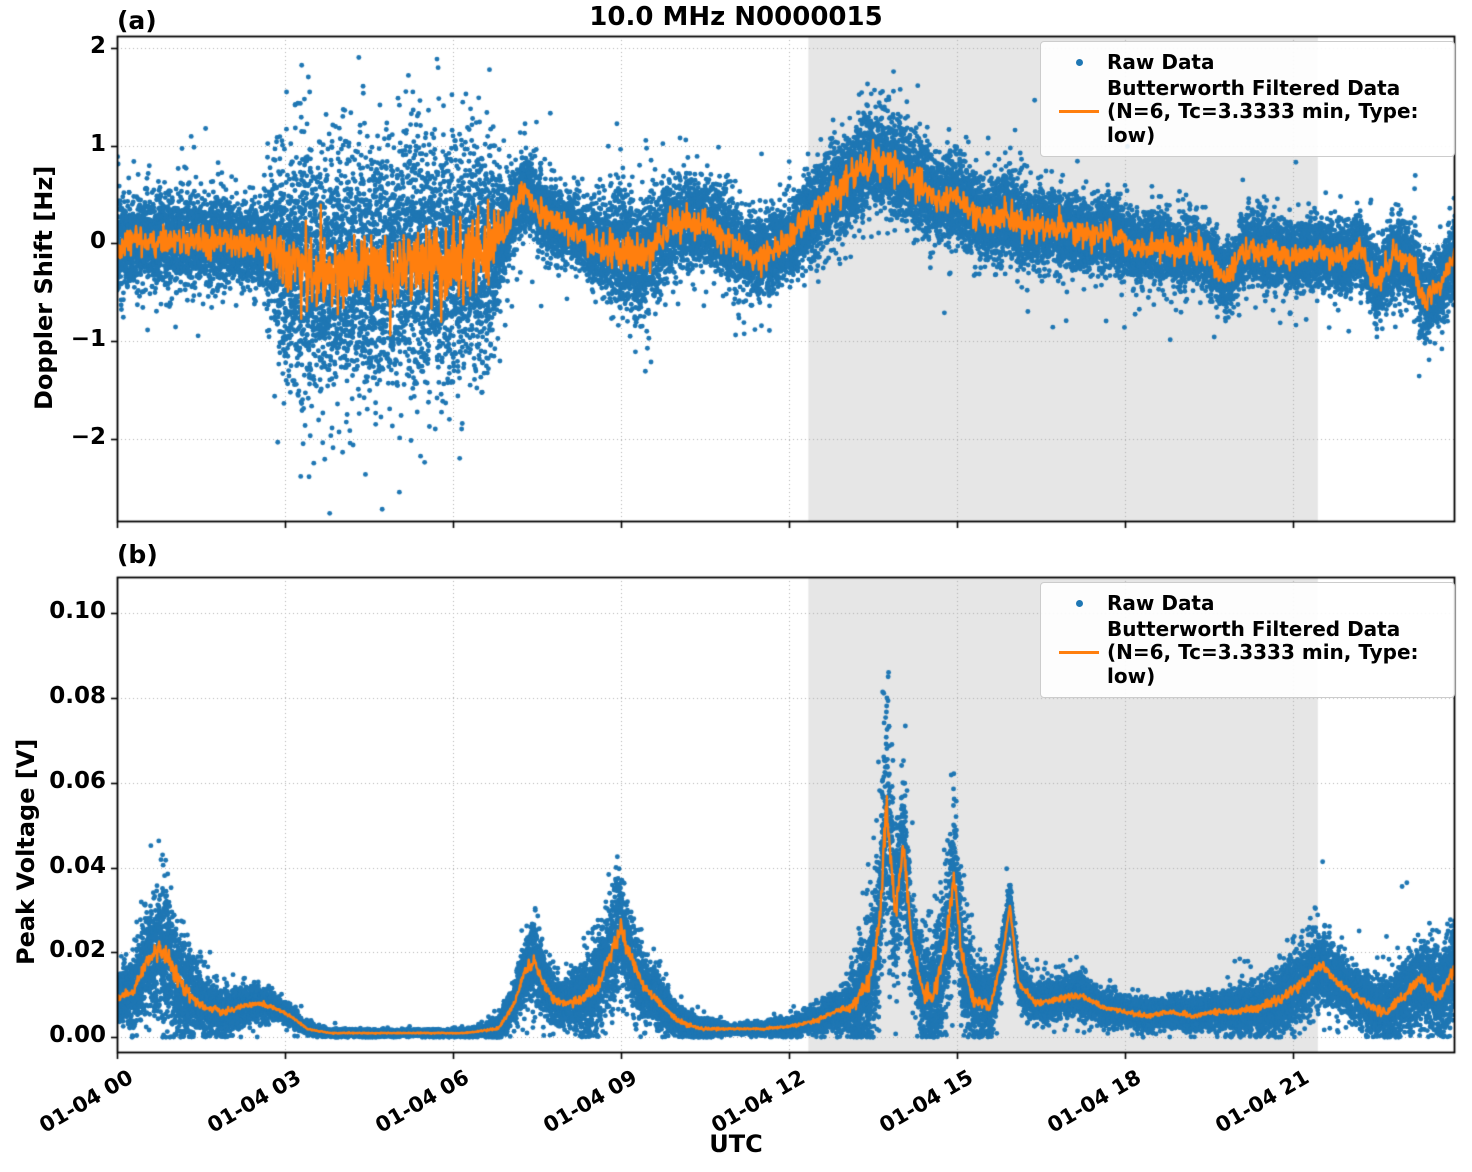 The width and height of the screenshot is (1472, 1172). What do you see at coordinates (736, 1144) in the screenshot?
I see `x-axis-label: UTC` at bounding box center [736, 1144].